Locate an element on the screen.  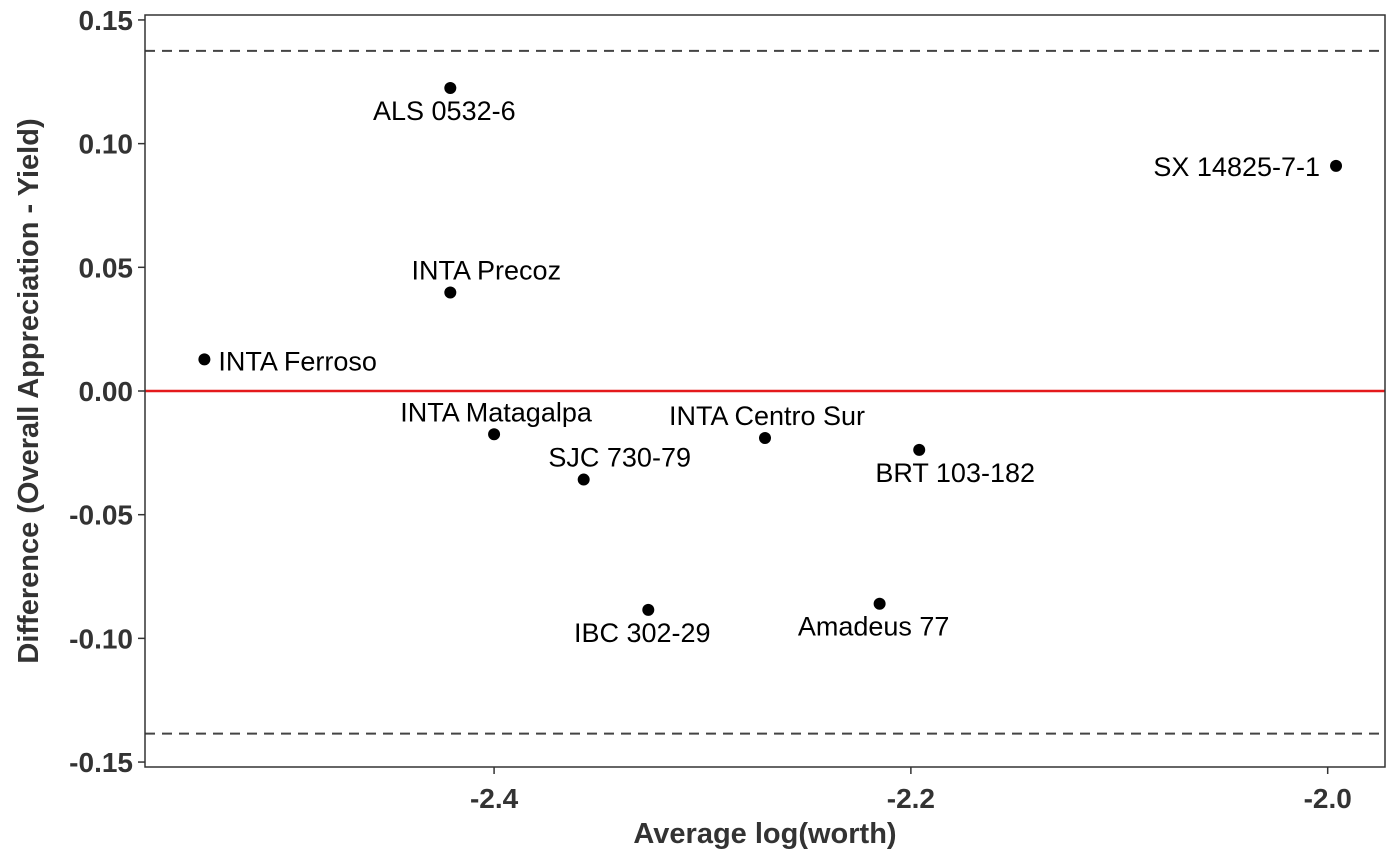
y-tick-label: 0.15 is located at coordinates (106, 20).